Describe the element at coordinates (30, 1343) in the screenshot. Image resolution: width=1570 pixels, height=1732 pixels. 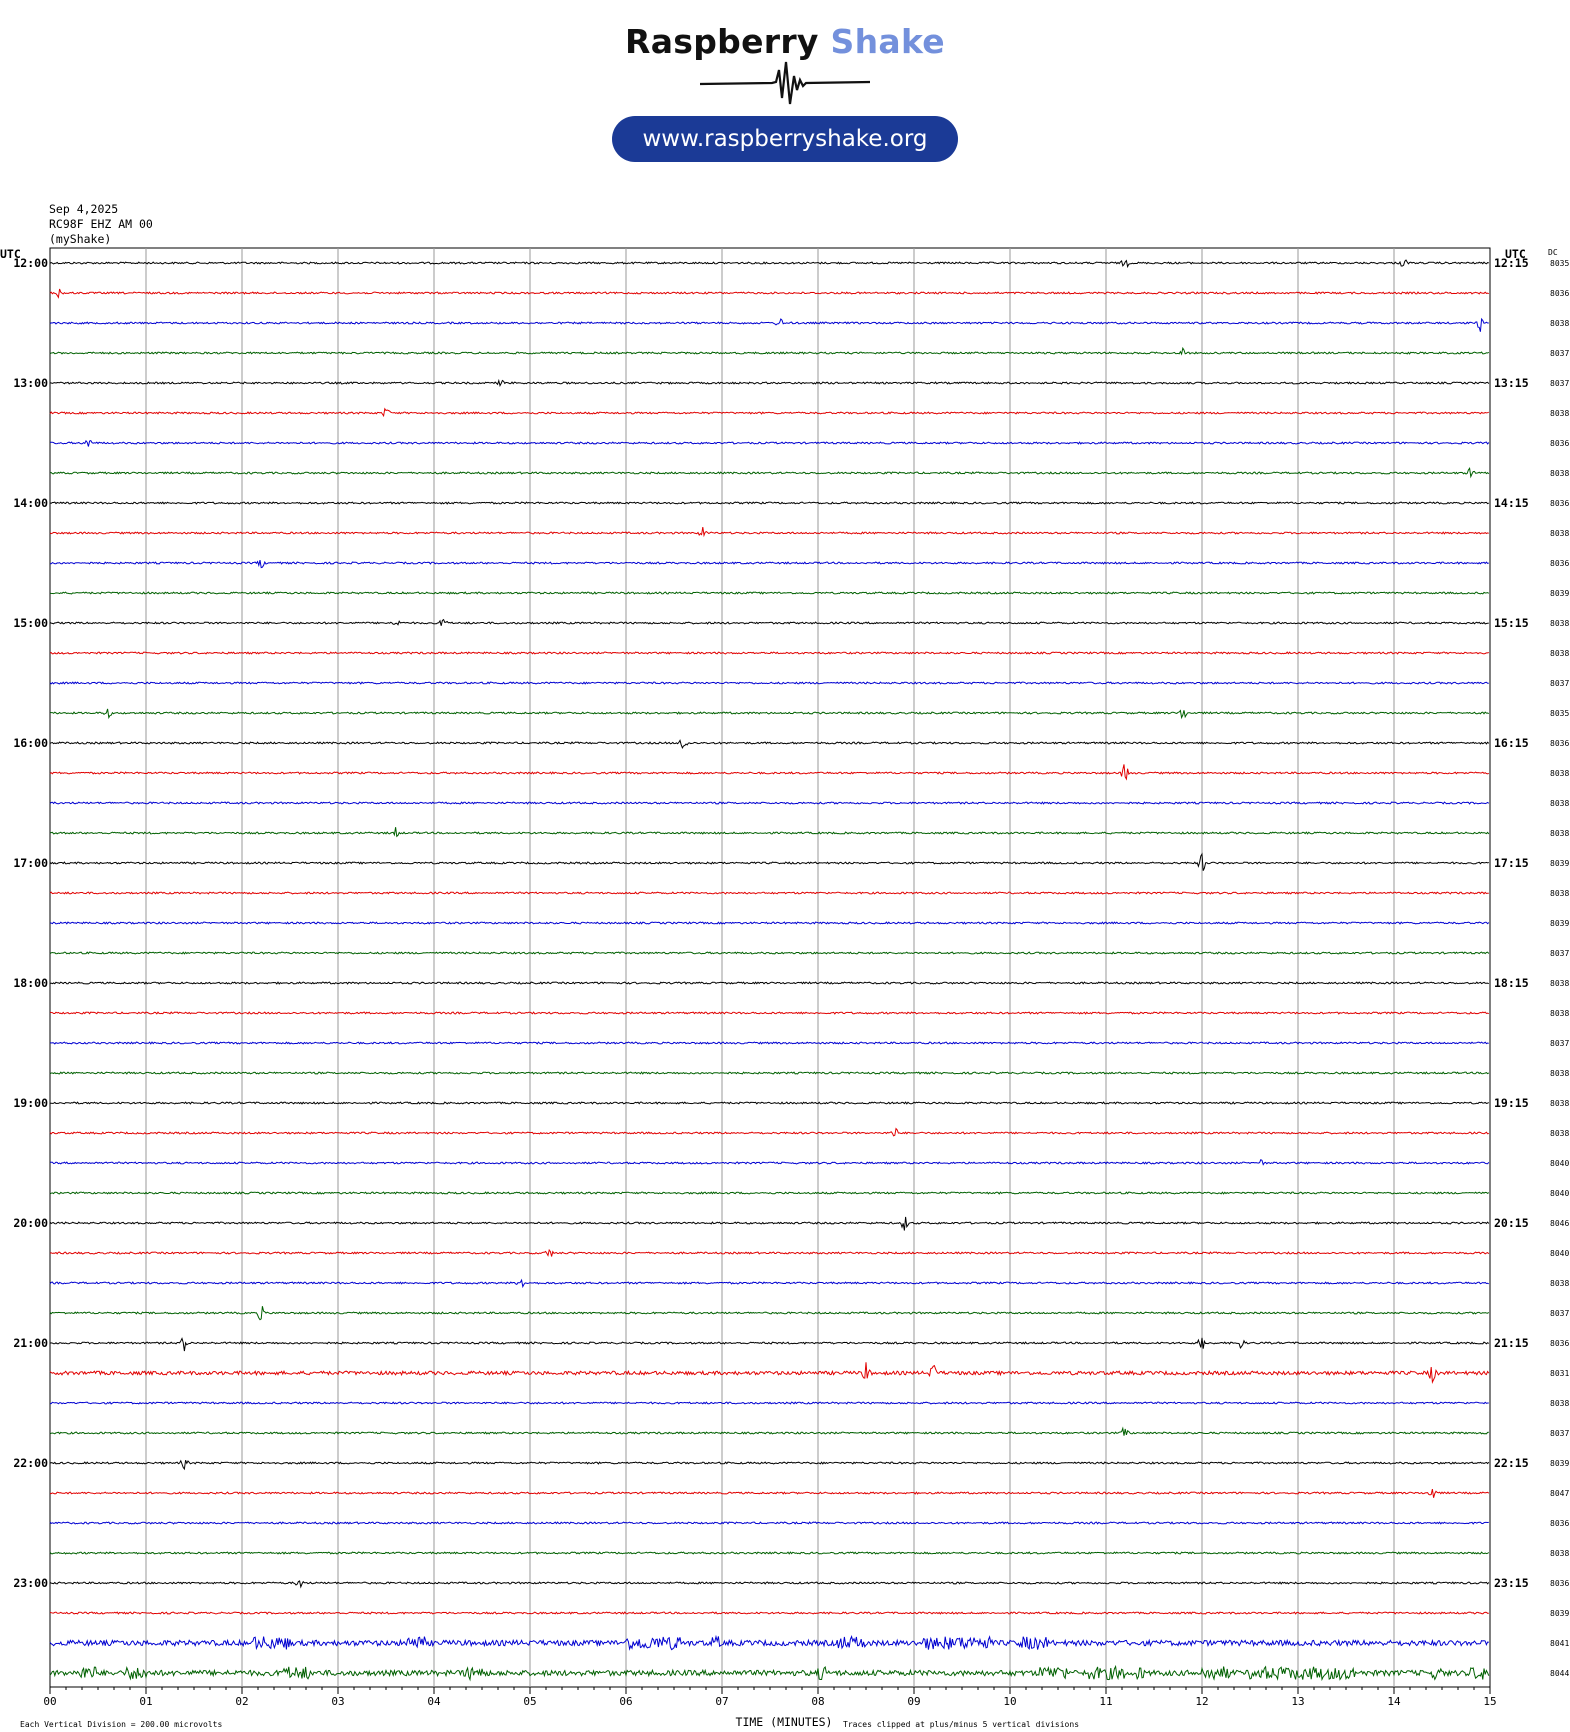
I see `left-time-label: 21:00` at that location.